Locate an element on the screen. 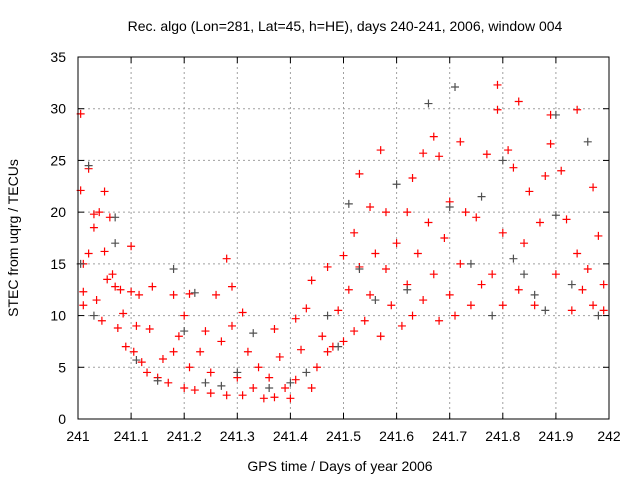  y-tick-label: 5 is located at coordinates (62, 367).